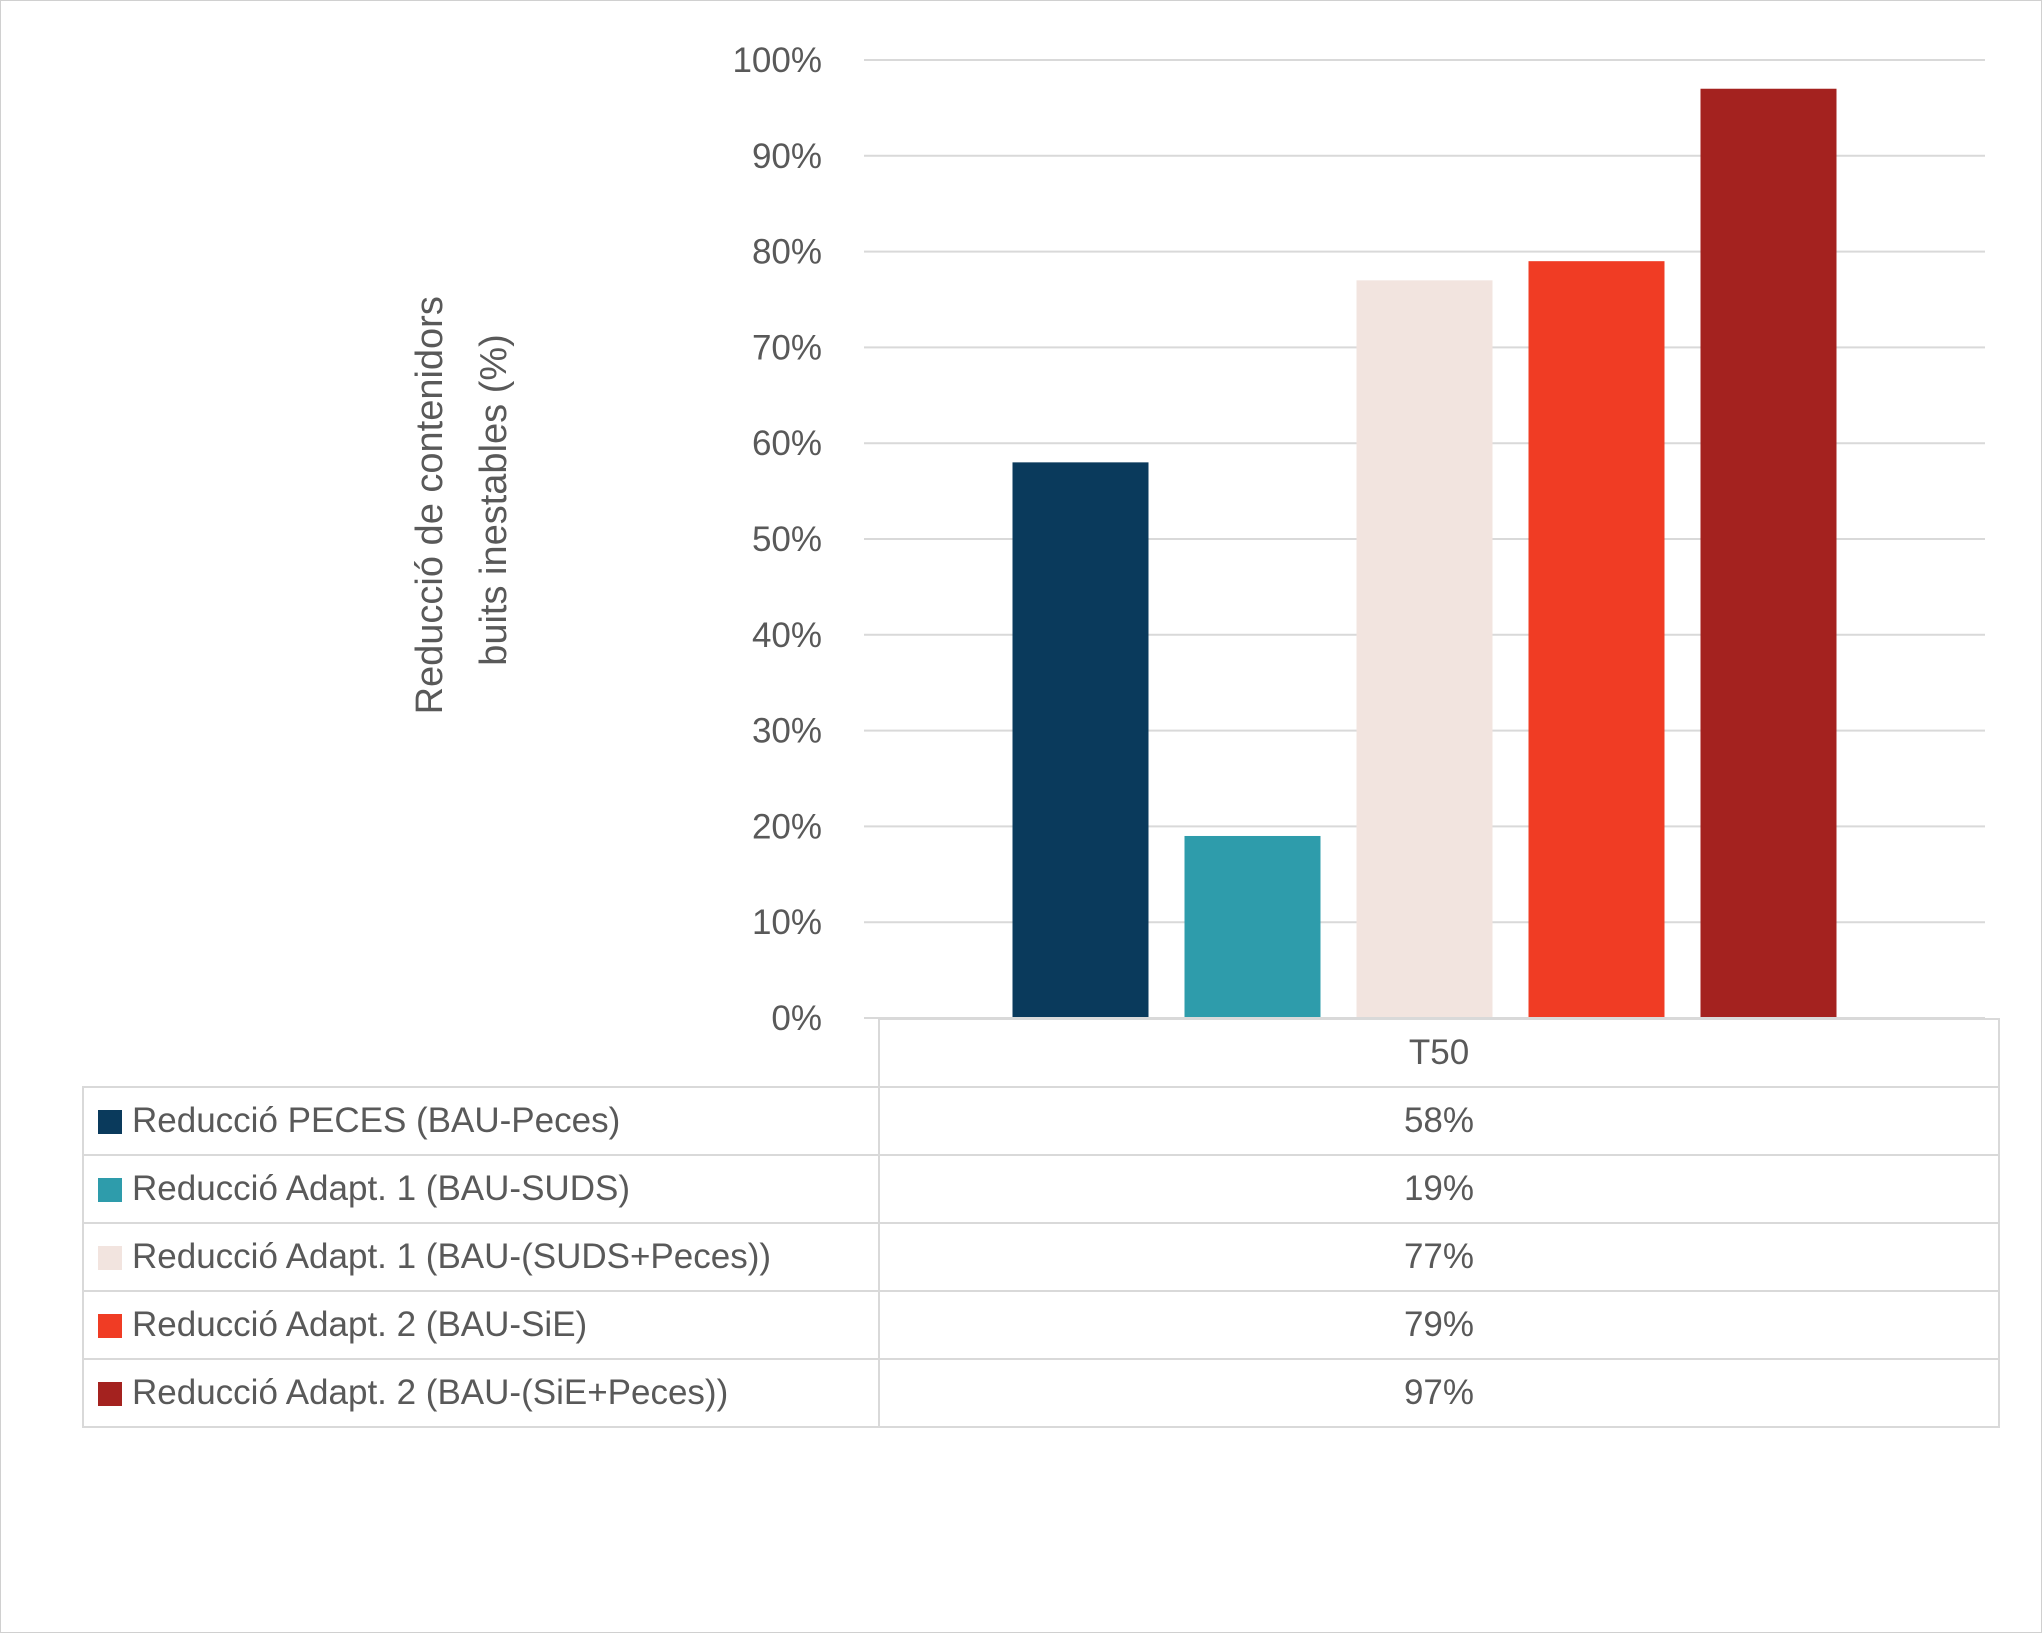 The width and height of the screenshot is (2042, 1633). What do you see at coordinates (1439, 1189) in the screenshot?
I see `data-value: 19%` at bounding box center [1439, 1189].